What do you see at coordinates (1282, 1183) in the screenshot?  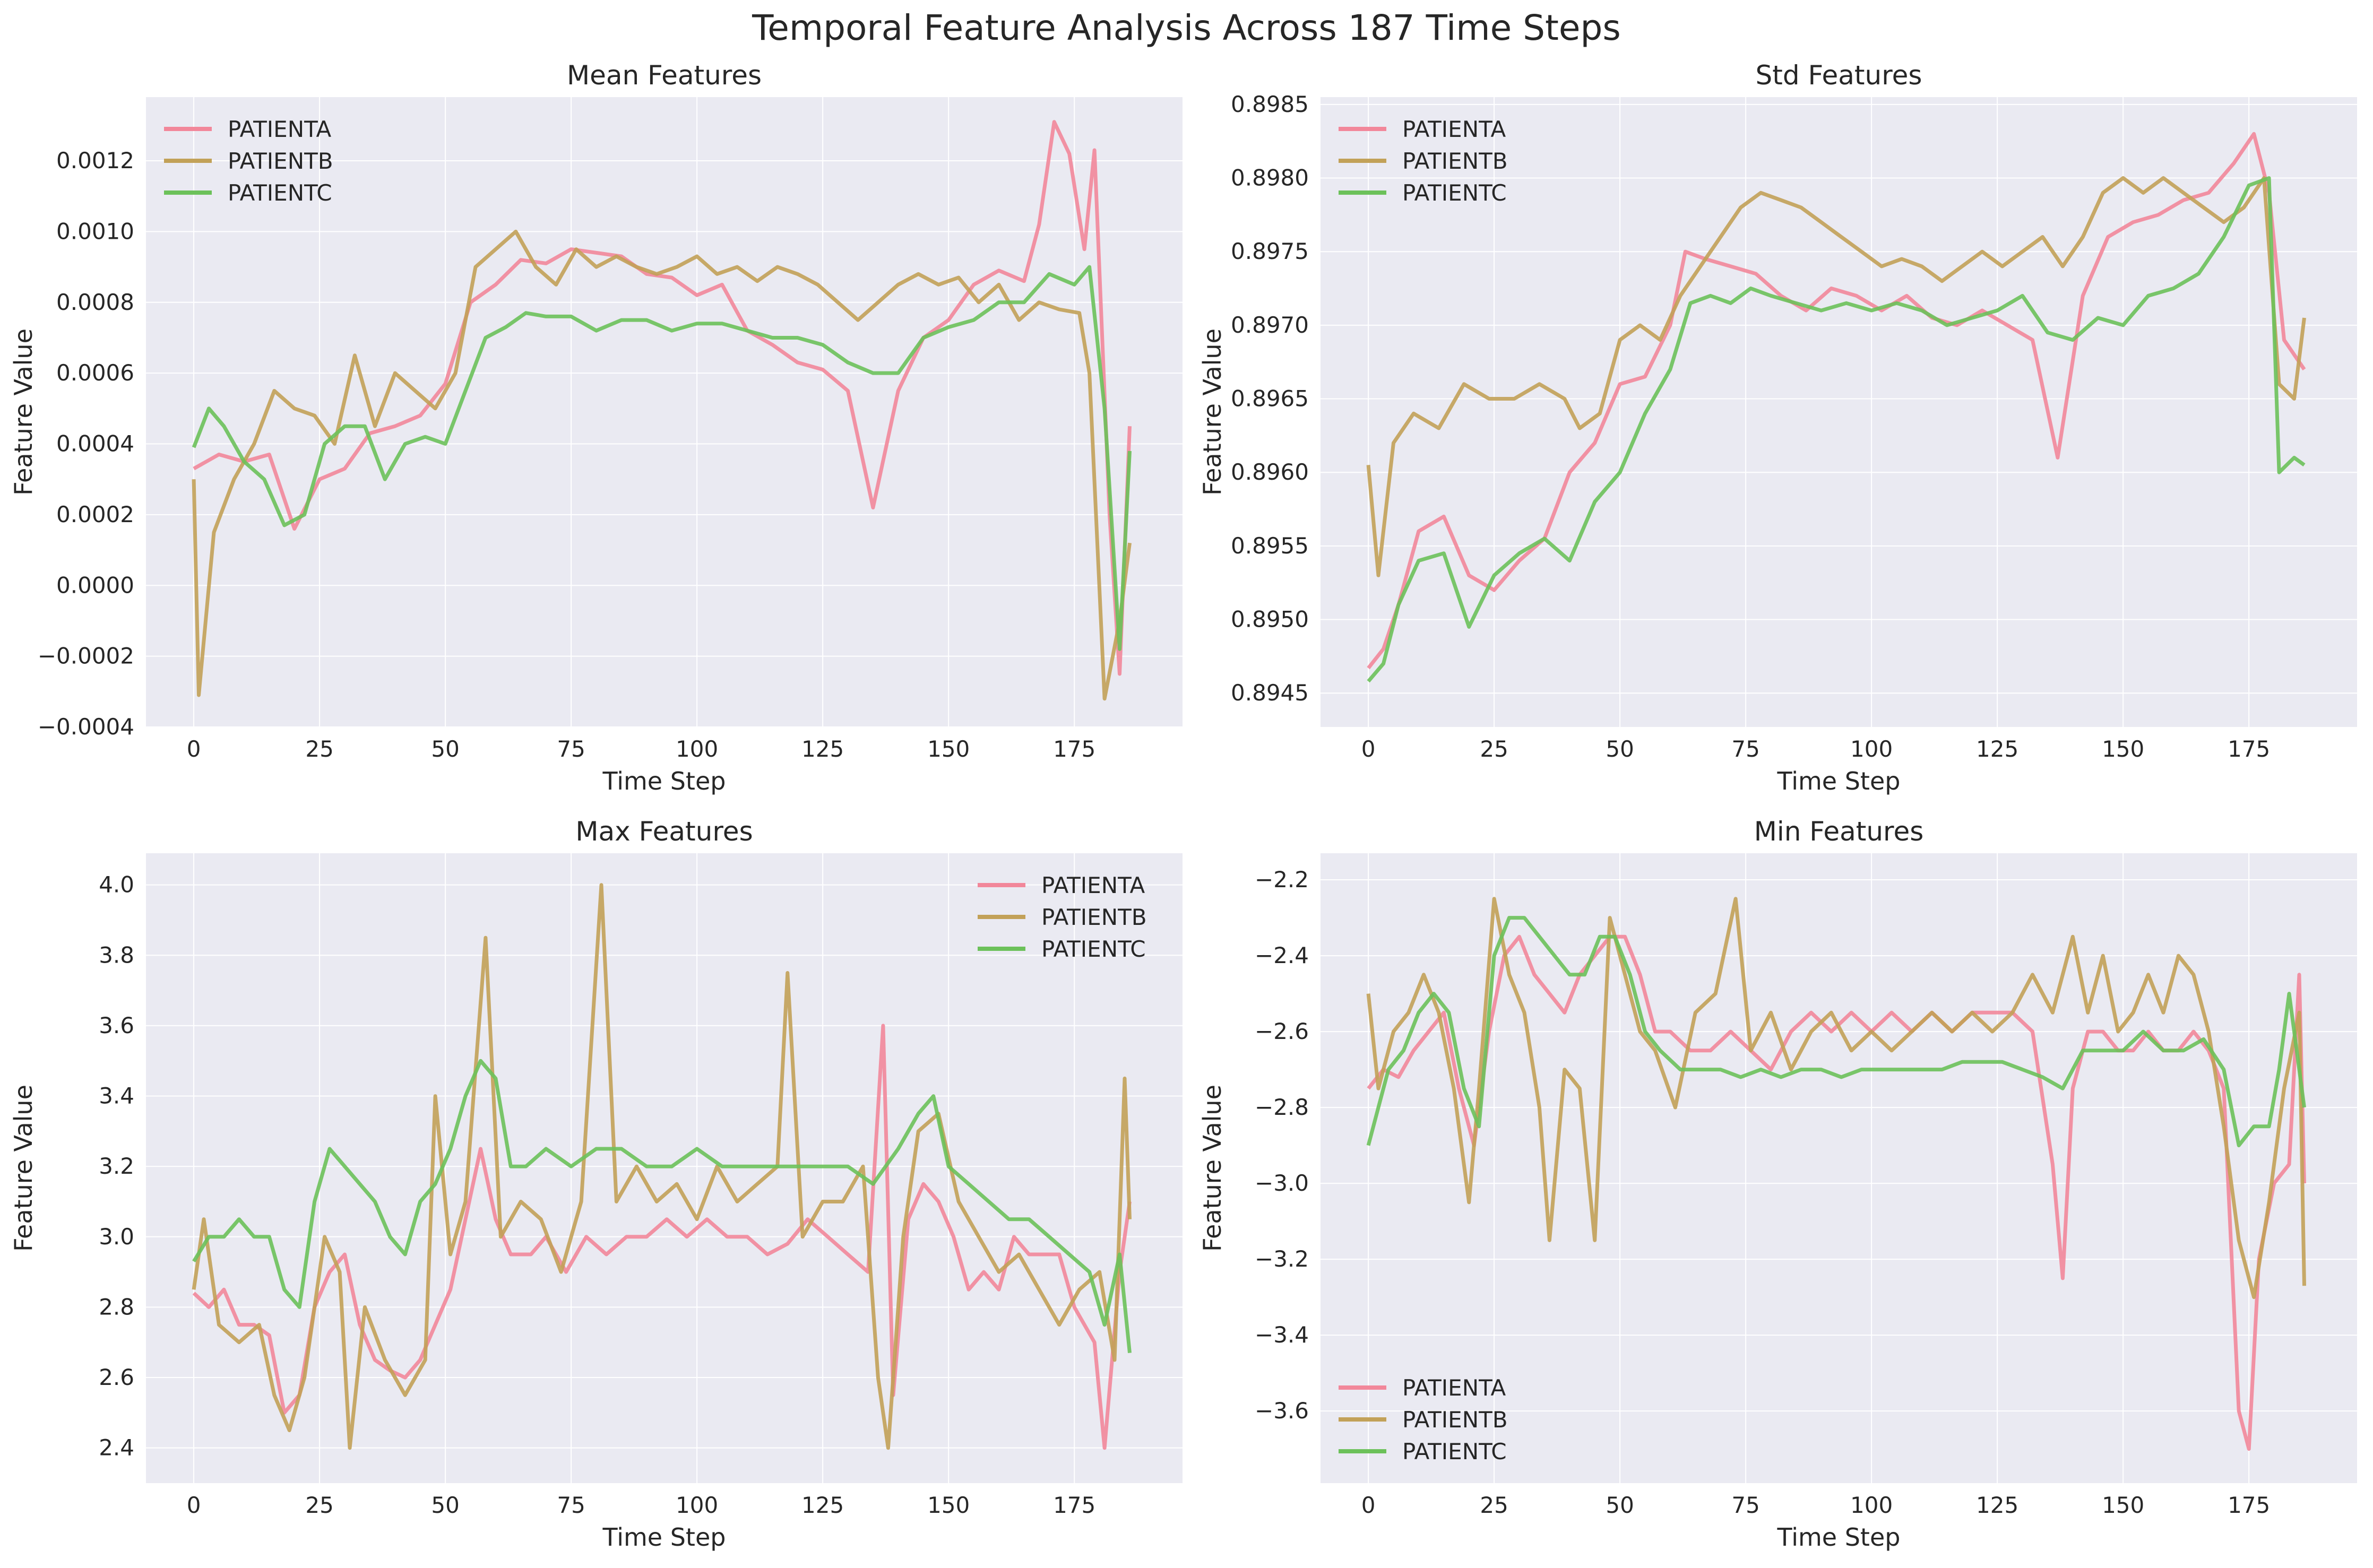 I see `y-tick-label: −3.0` at bounding box center [1282, 1183].